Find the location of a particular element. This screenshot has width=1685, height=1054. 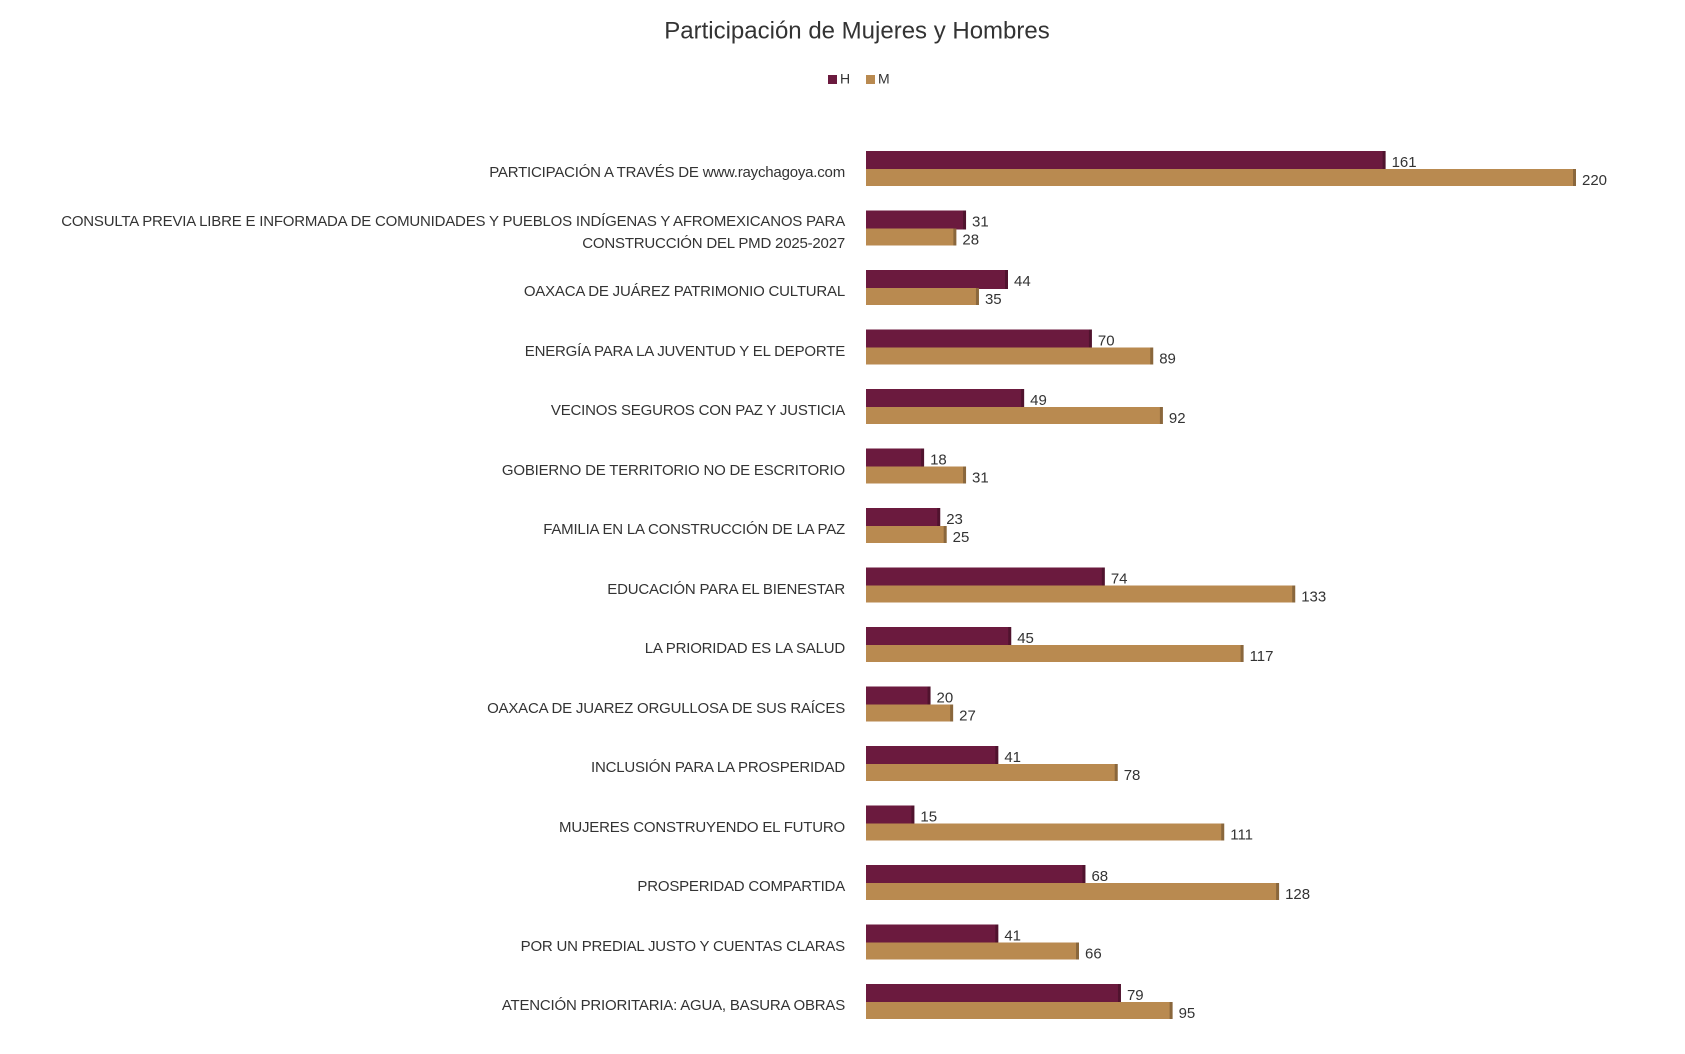

data-label: 25 is located at coordinates (961, 537).